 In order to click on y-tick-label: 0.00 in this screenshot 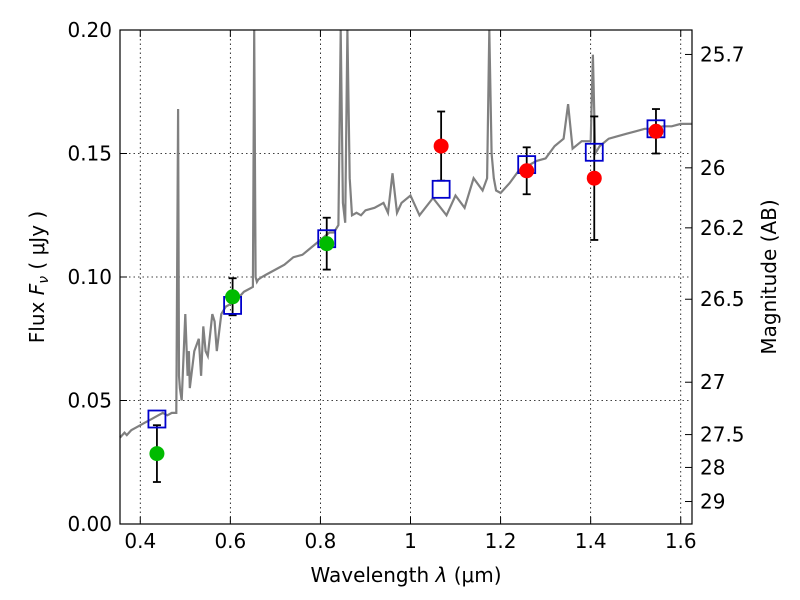, I will do `click(89, 524)`.